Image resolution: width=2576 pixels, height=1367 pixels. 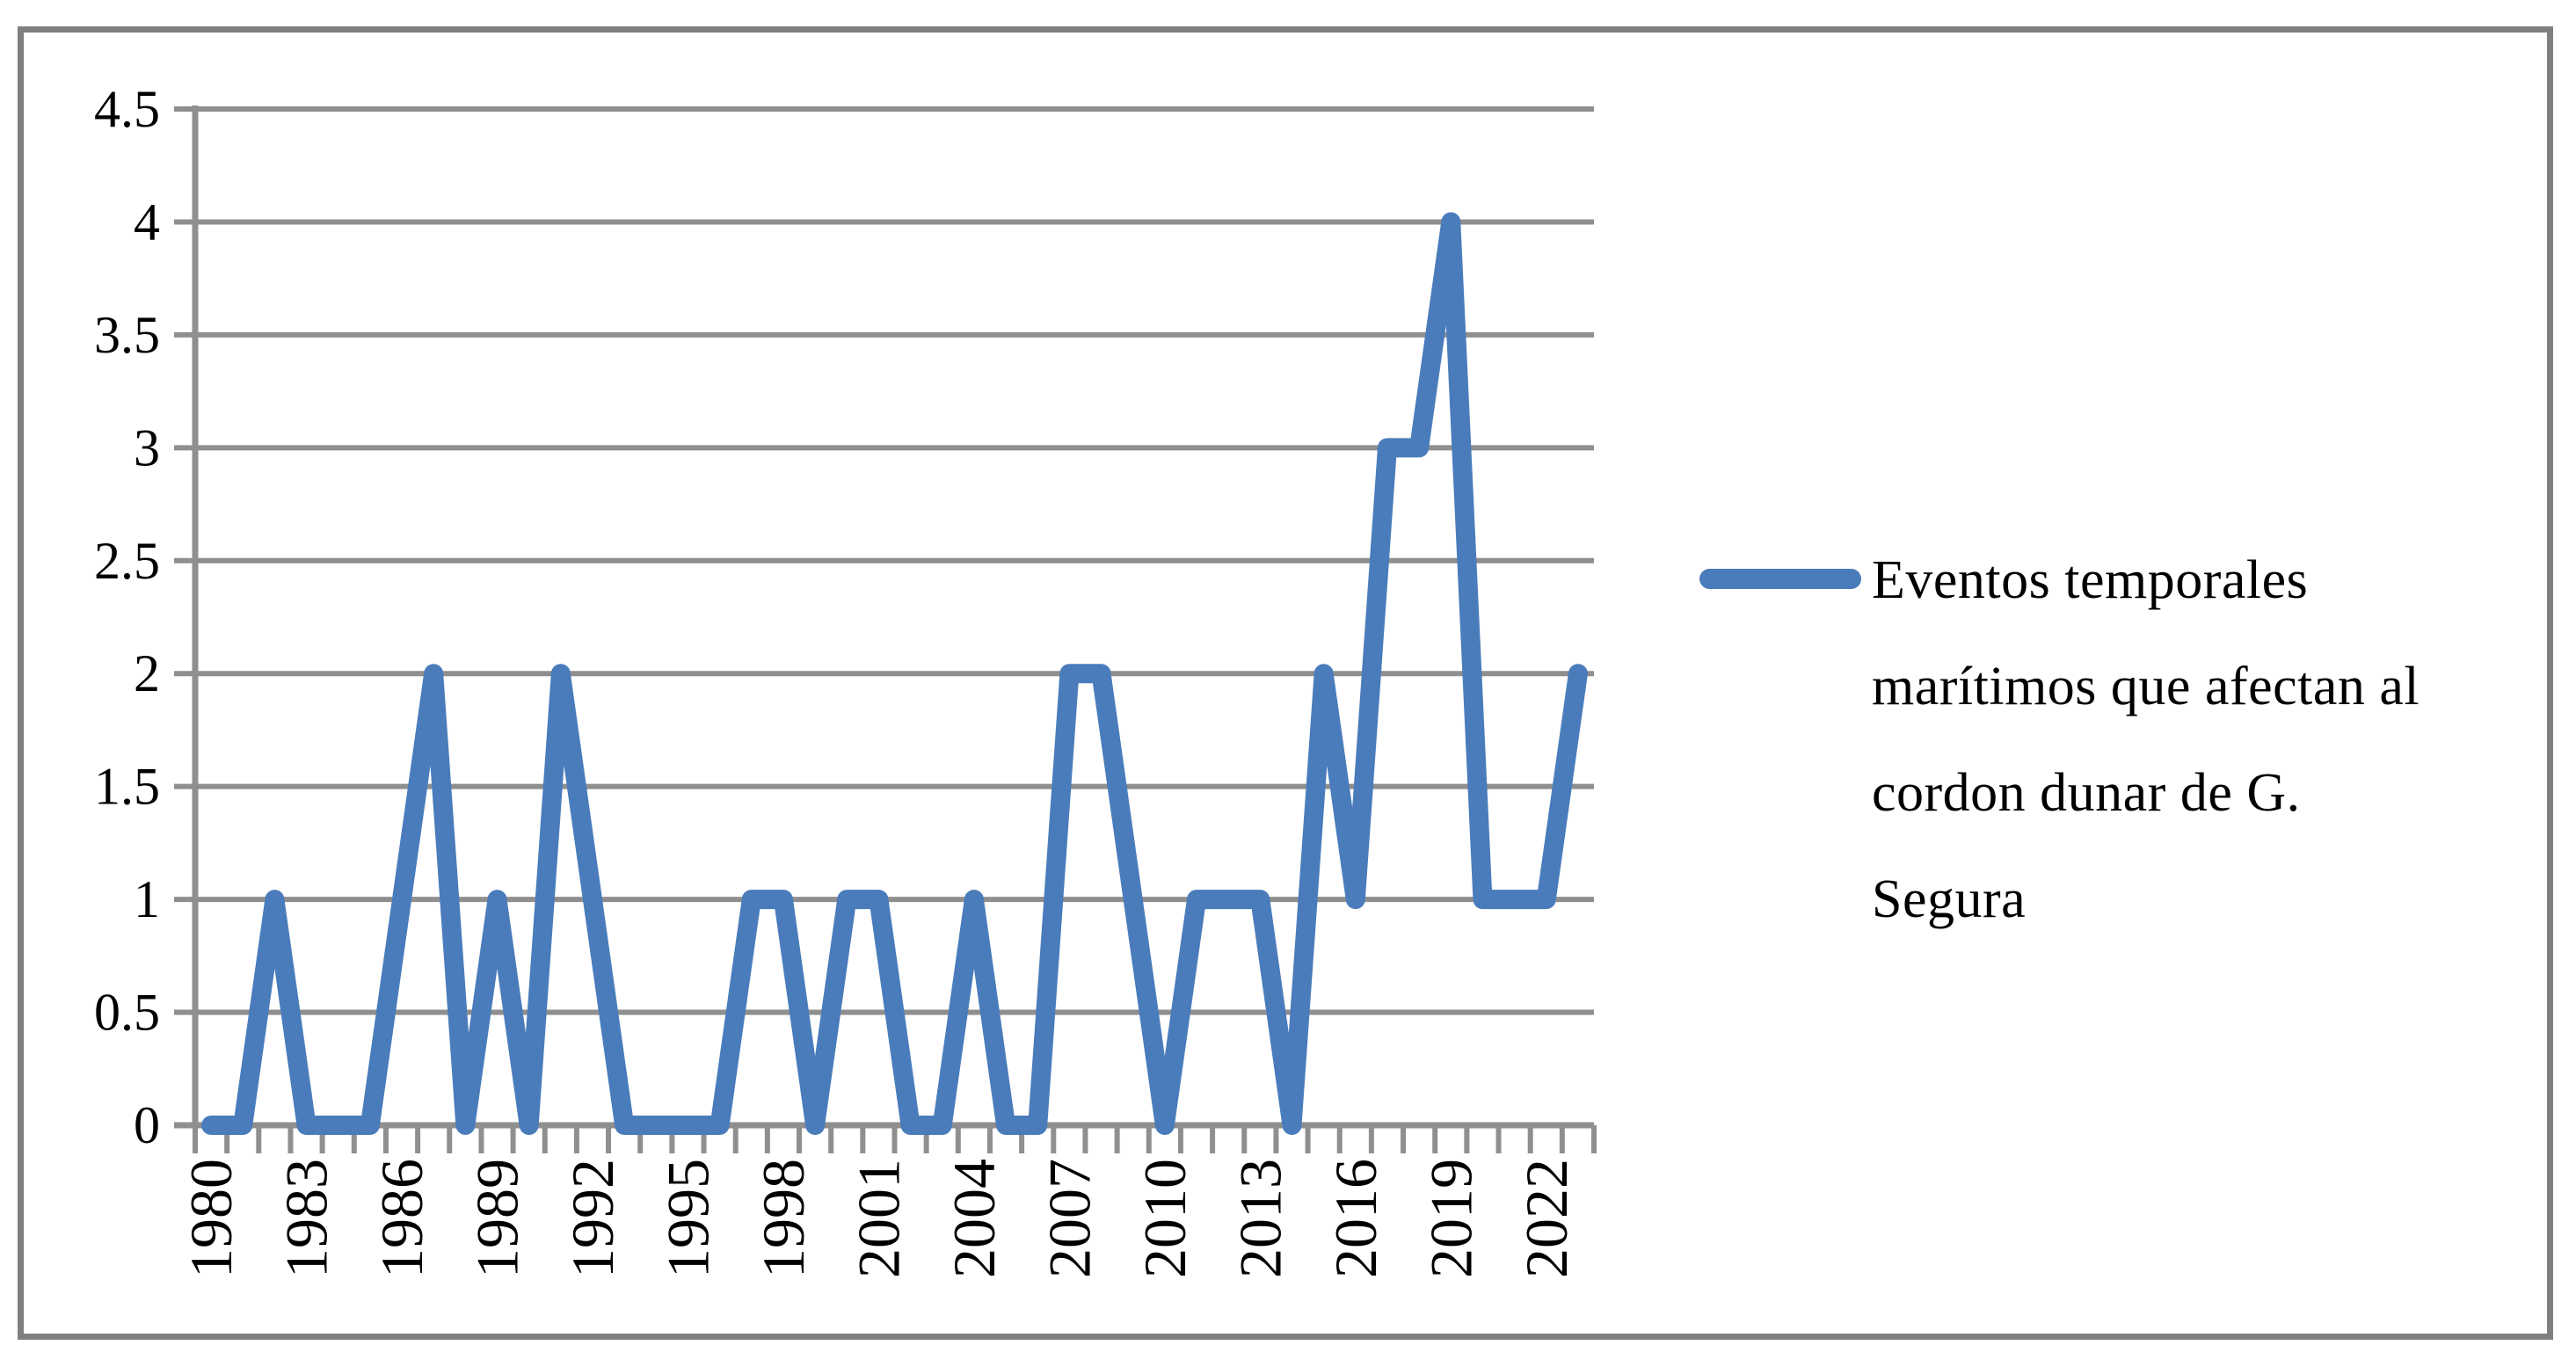 I want to click on svg-text: 4.5, so click(x=127, y=109).